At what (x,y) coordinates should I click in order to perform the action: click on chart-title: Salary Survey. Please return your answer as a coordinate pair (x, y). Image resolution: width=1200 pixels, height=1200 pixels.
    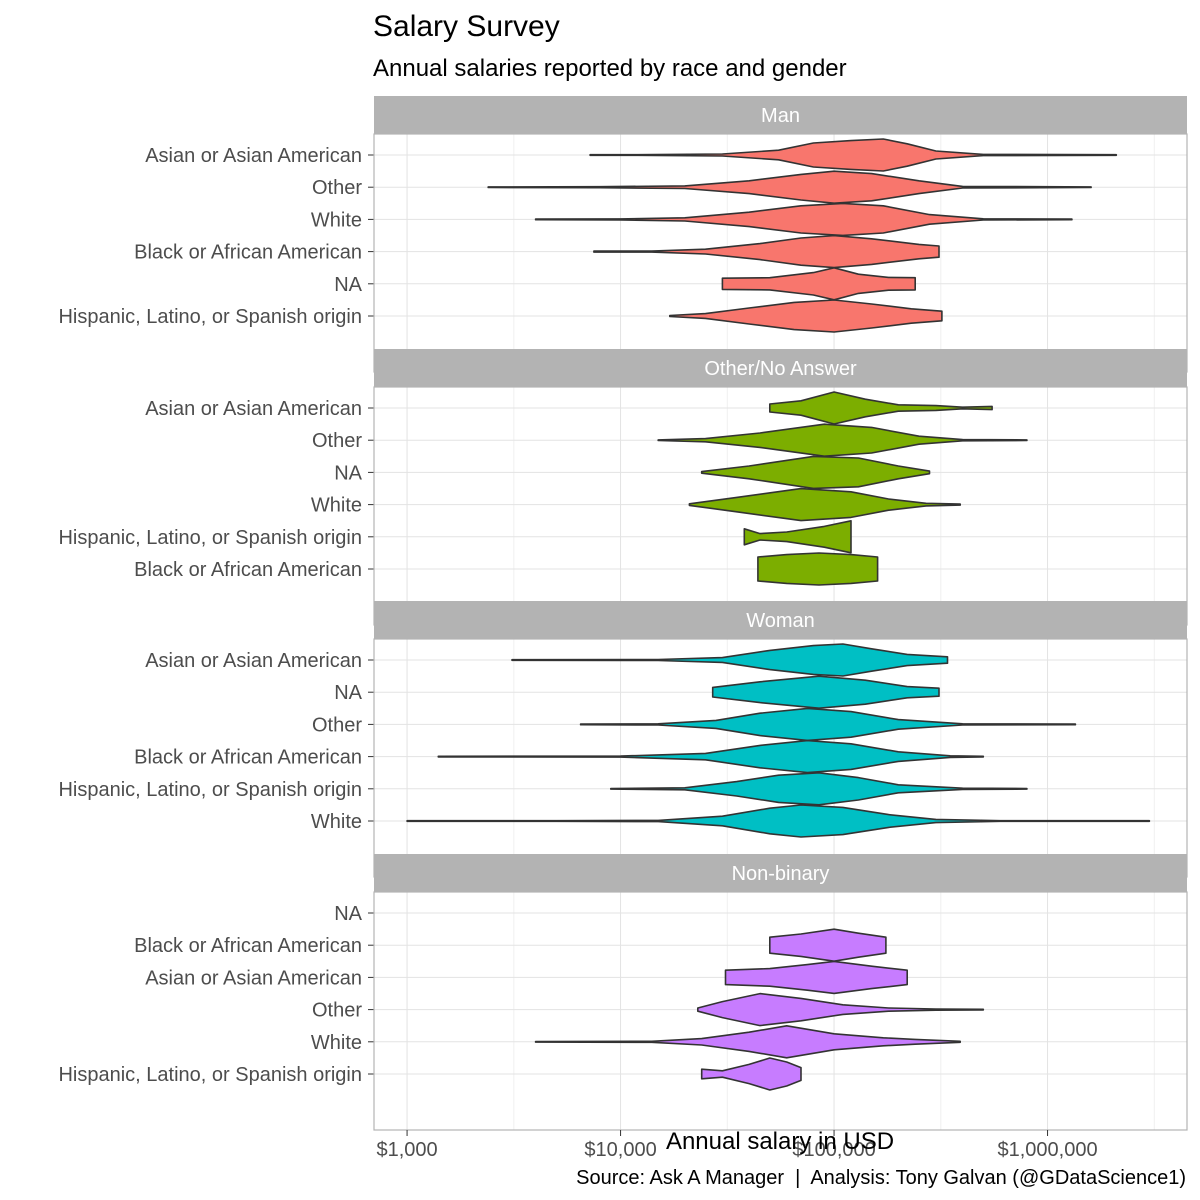
    Looking at the image, I should click on (466, 26).